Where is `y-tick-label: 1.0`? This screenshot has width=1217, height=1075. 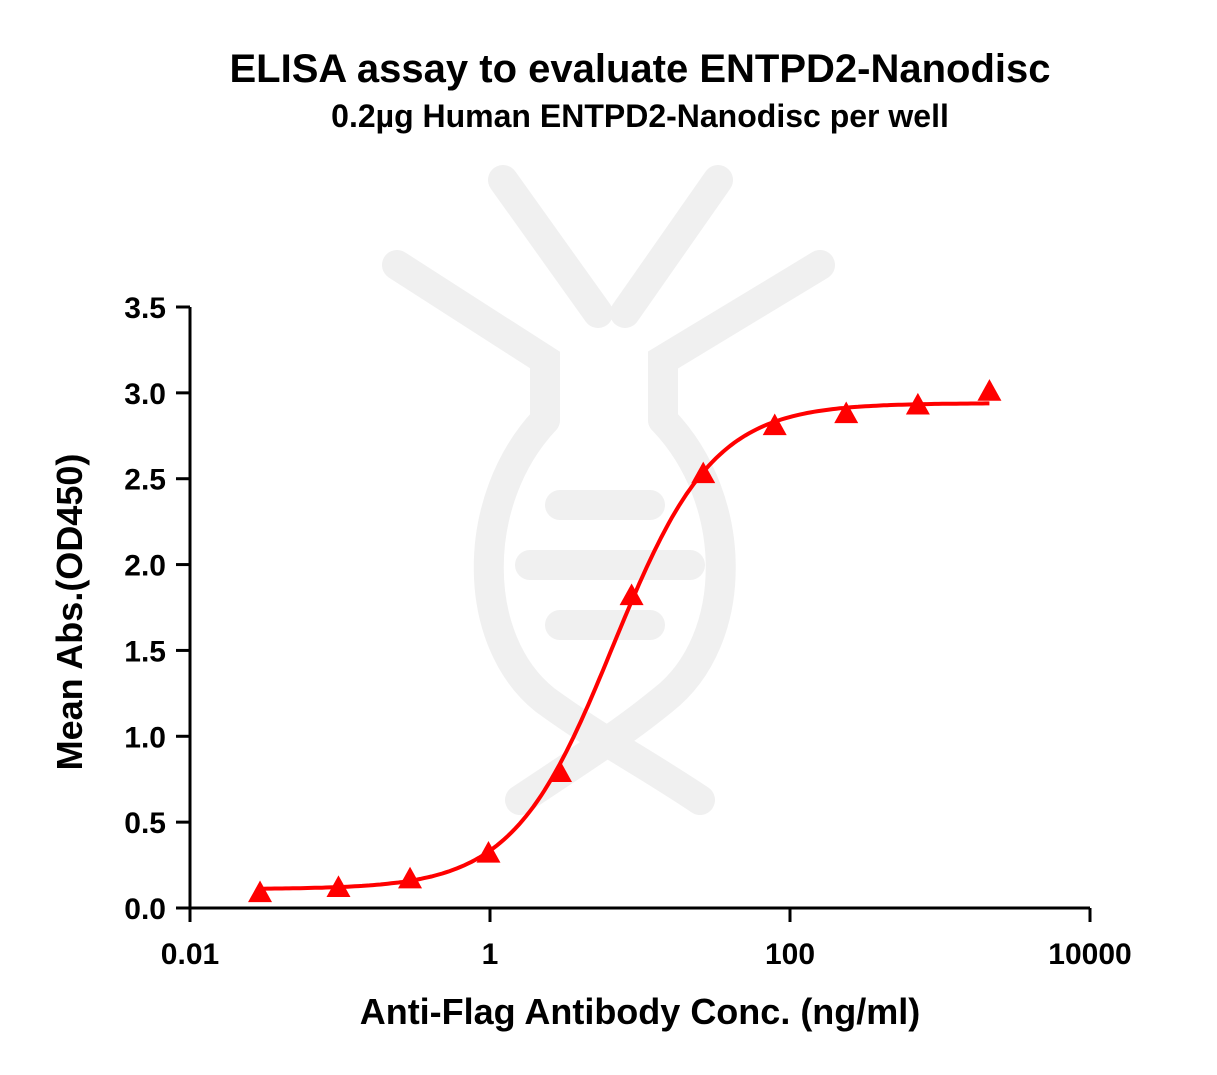 y-tick-label: 1.0 is located at coordinates (145, 737).